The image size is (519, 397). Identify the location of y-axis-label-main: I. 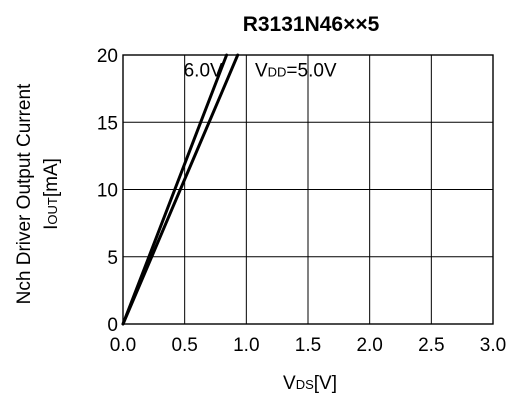
(51, 227).